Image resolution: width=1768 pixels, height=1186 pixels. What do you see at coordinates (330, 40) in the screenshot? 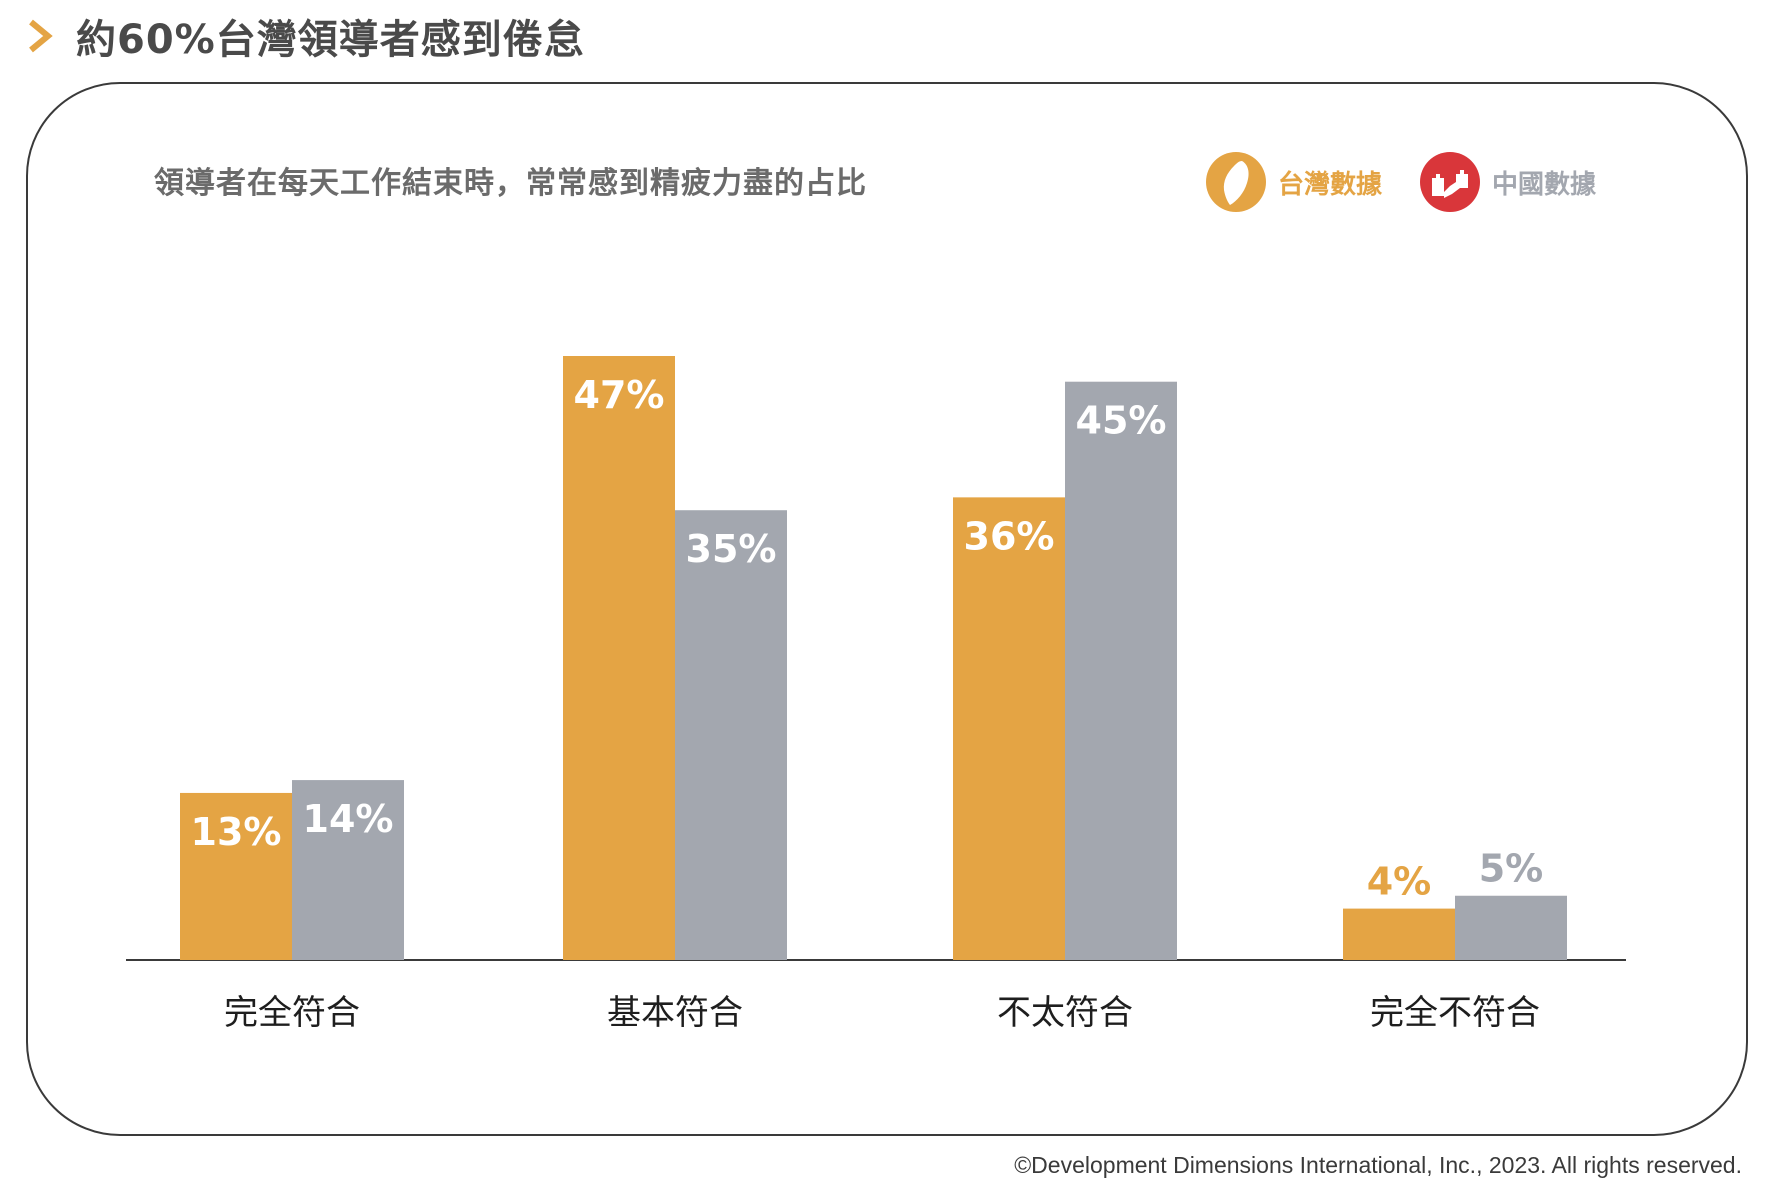
I see `page-title: 約60%台灣領導者感到倦怠` at bounding box center [330, 40].